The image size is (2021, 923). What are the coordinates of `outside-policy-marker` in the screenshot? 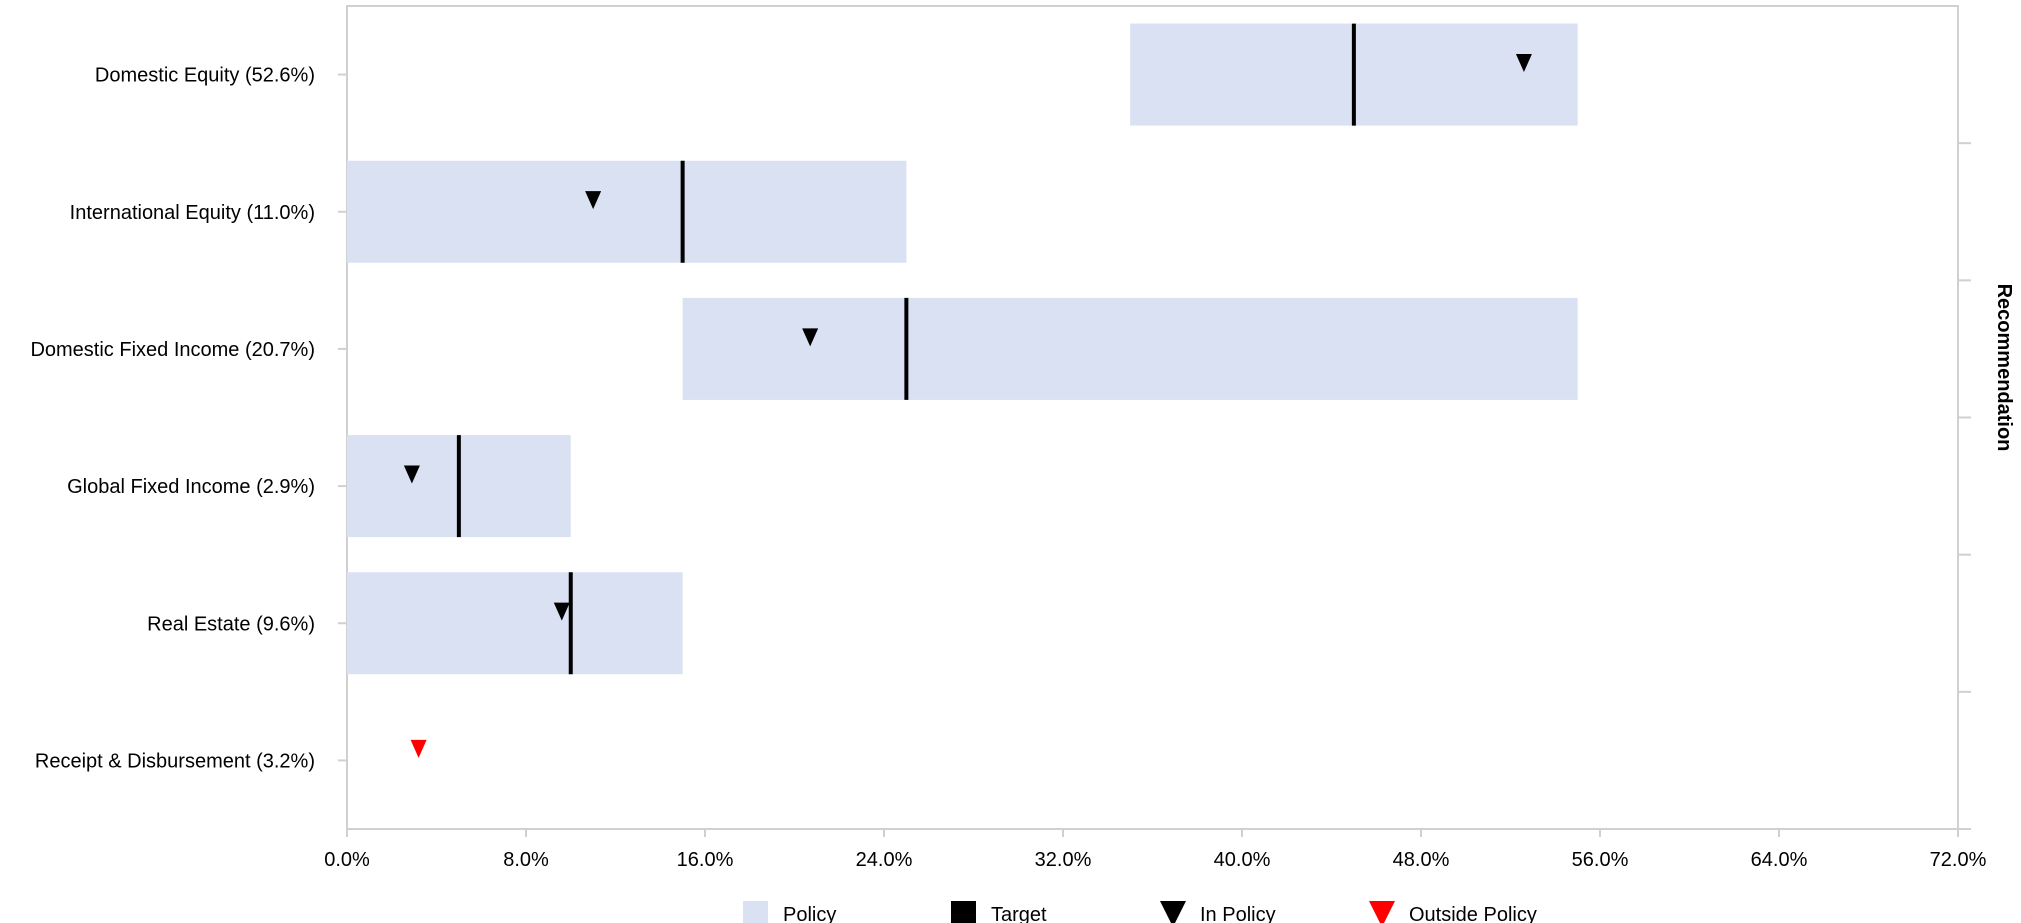 It's located at (418, 748).